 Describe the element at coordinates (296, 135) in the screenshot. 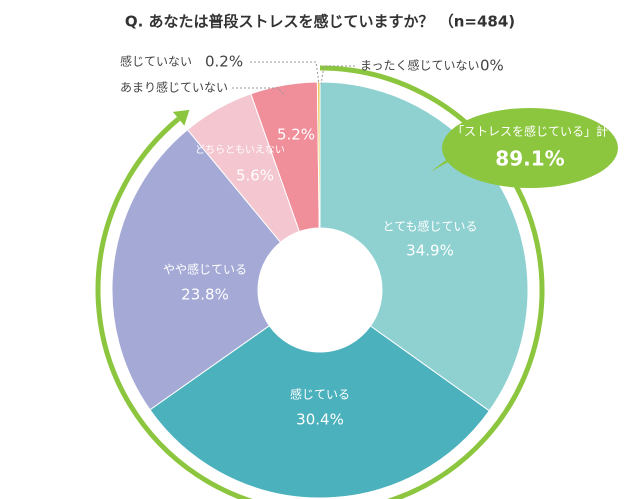

I see `value-label: 5.2%` at that location.